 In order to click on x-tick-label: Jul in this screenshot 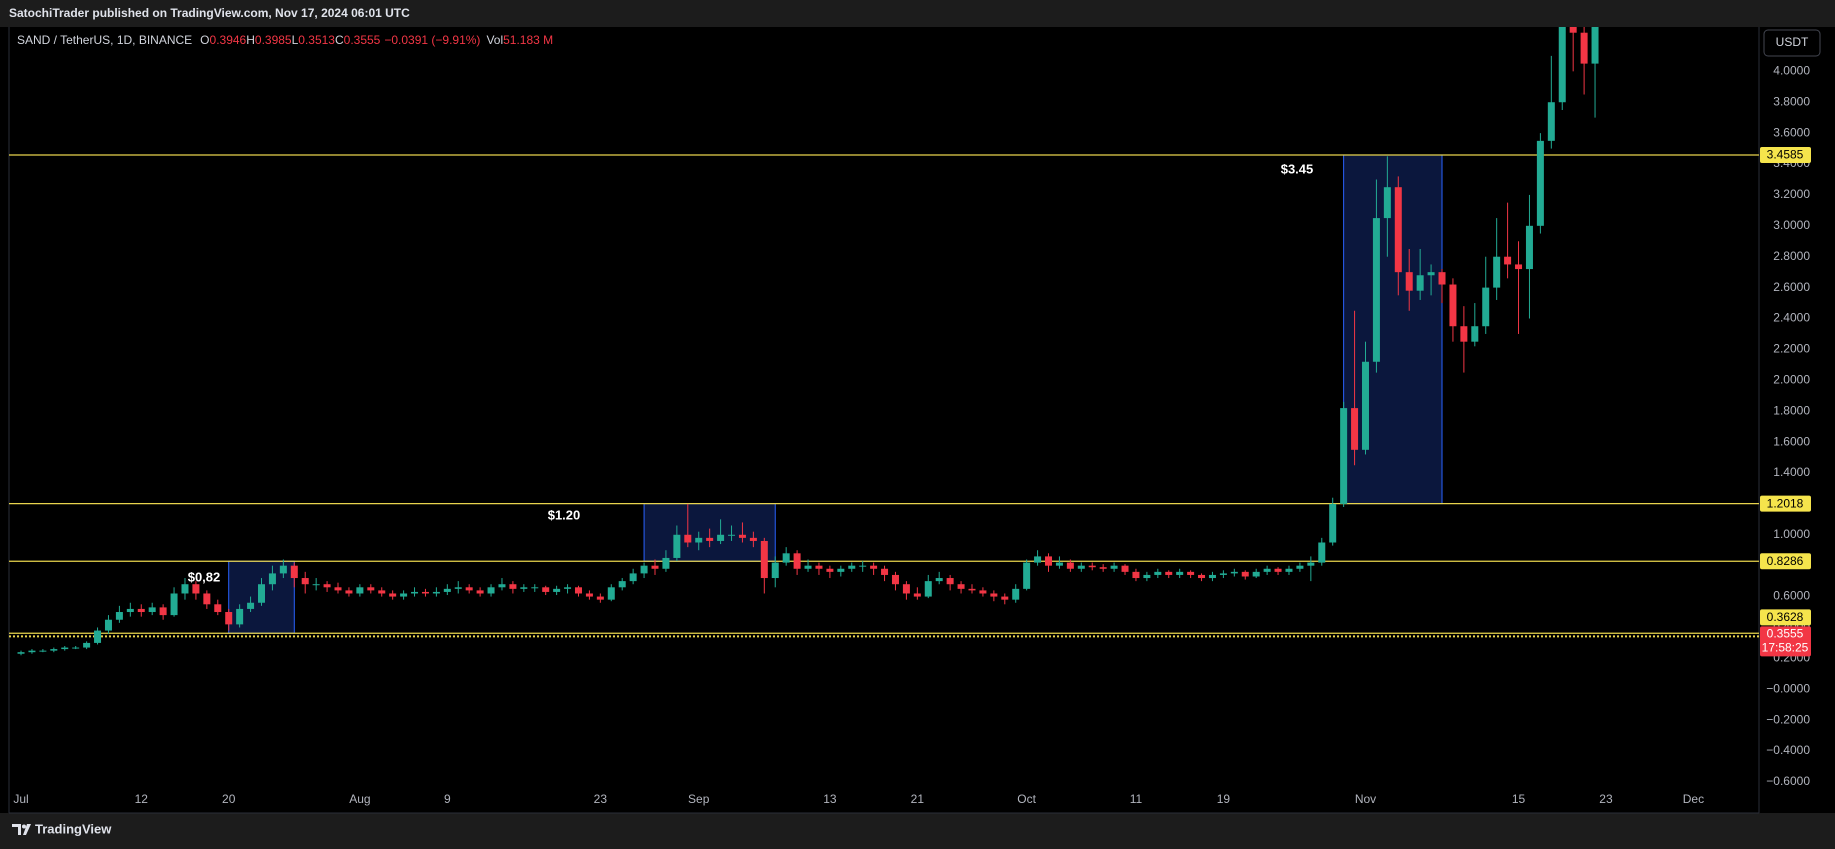, I will do `click(20, 799)`.